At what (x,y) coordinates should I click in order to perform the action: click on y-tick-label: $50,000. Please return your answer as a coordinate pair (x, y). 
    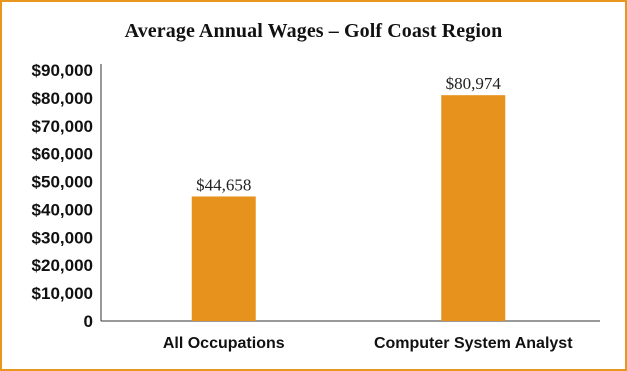
    Looking at the image, I should click on (62, 182).